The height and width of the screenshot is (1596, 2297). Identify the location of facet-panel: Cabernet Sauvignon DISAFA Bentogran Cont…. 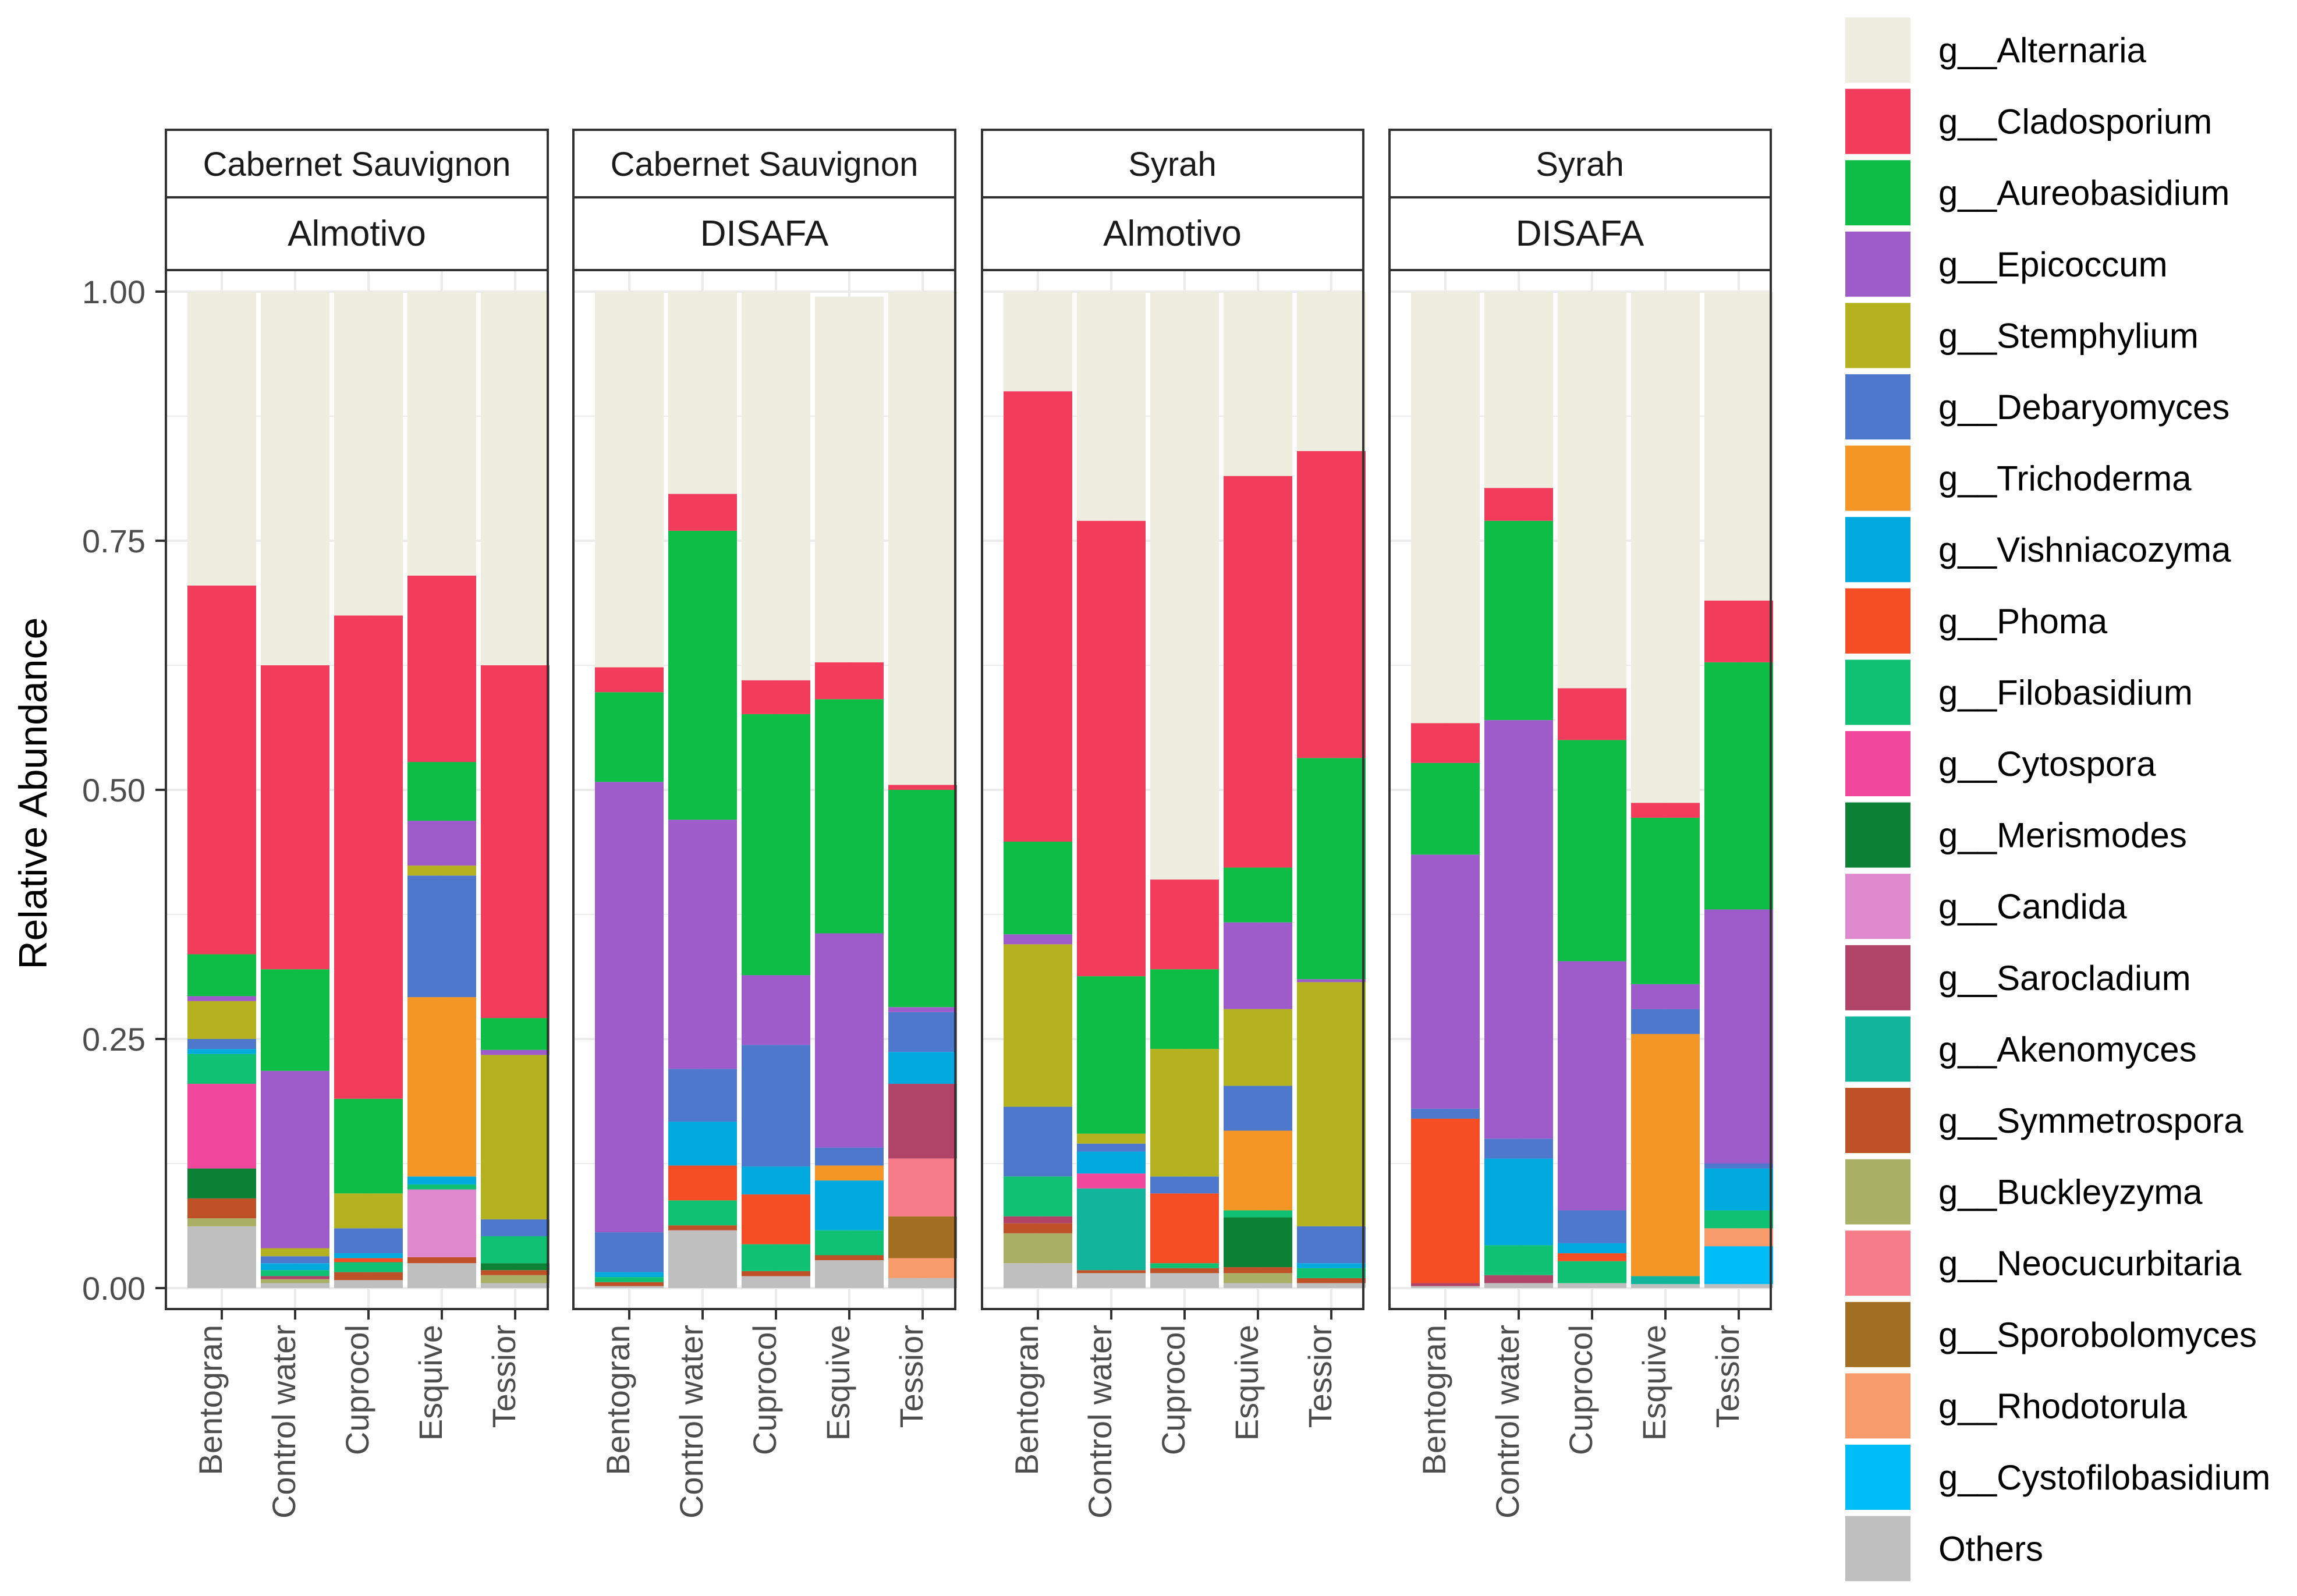
(764, 824).